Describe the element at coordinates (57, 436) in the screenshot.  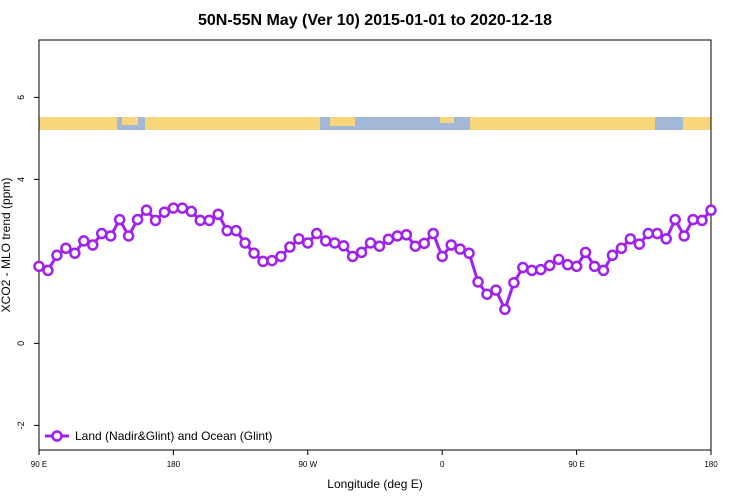
I see `legend-marker` at that location.